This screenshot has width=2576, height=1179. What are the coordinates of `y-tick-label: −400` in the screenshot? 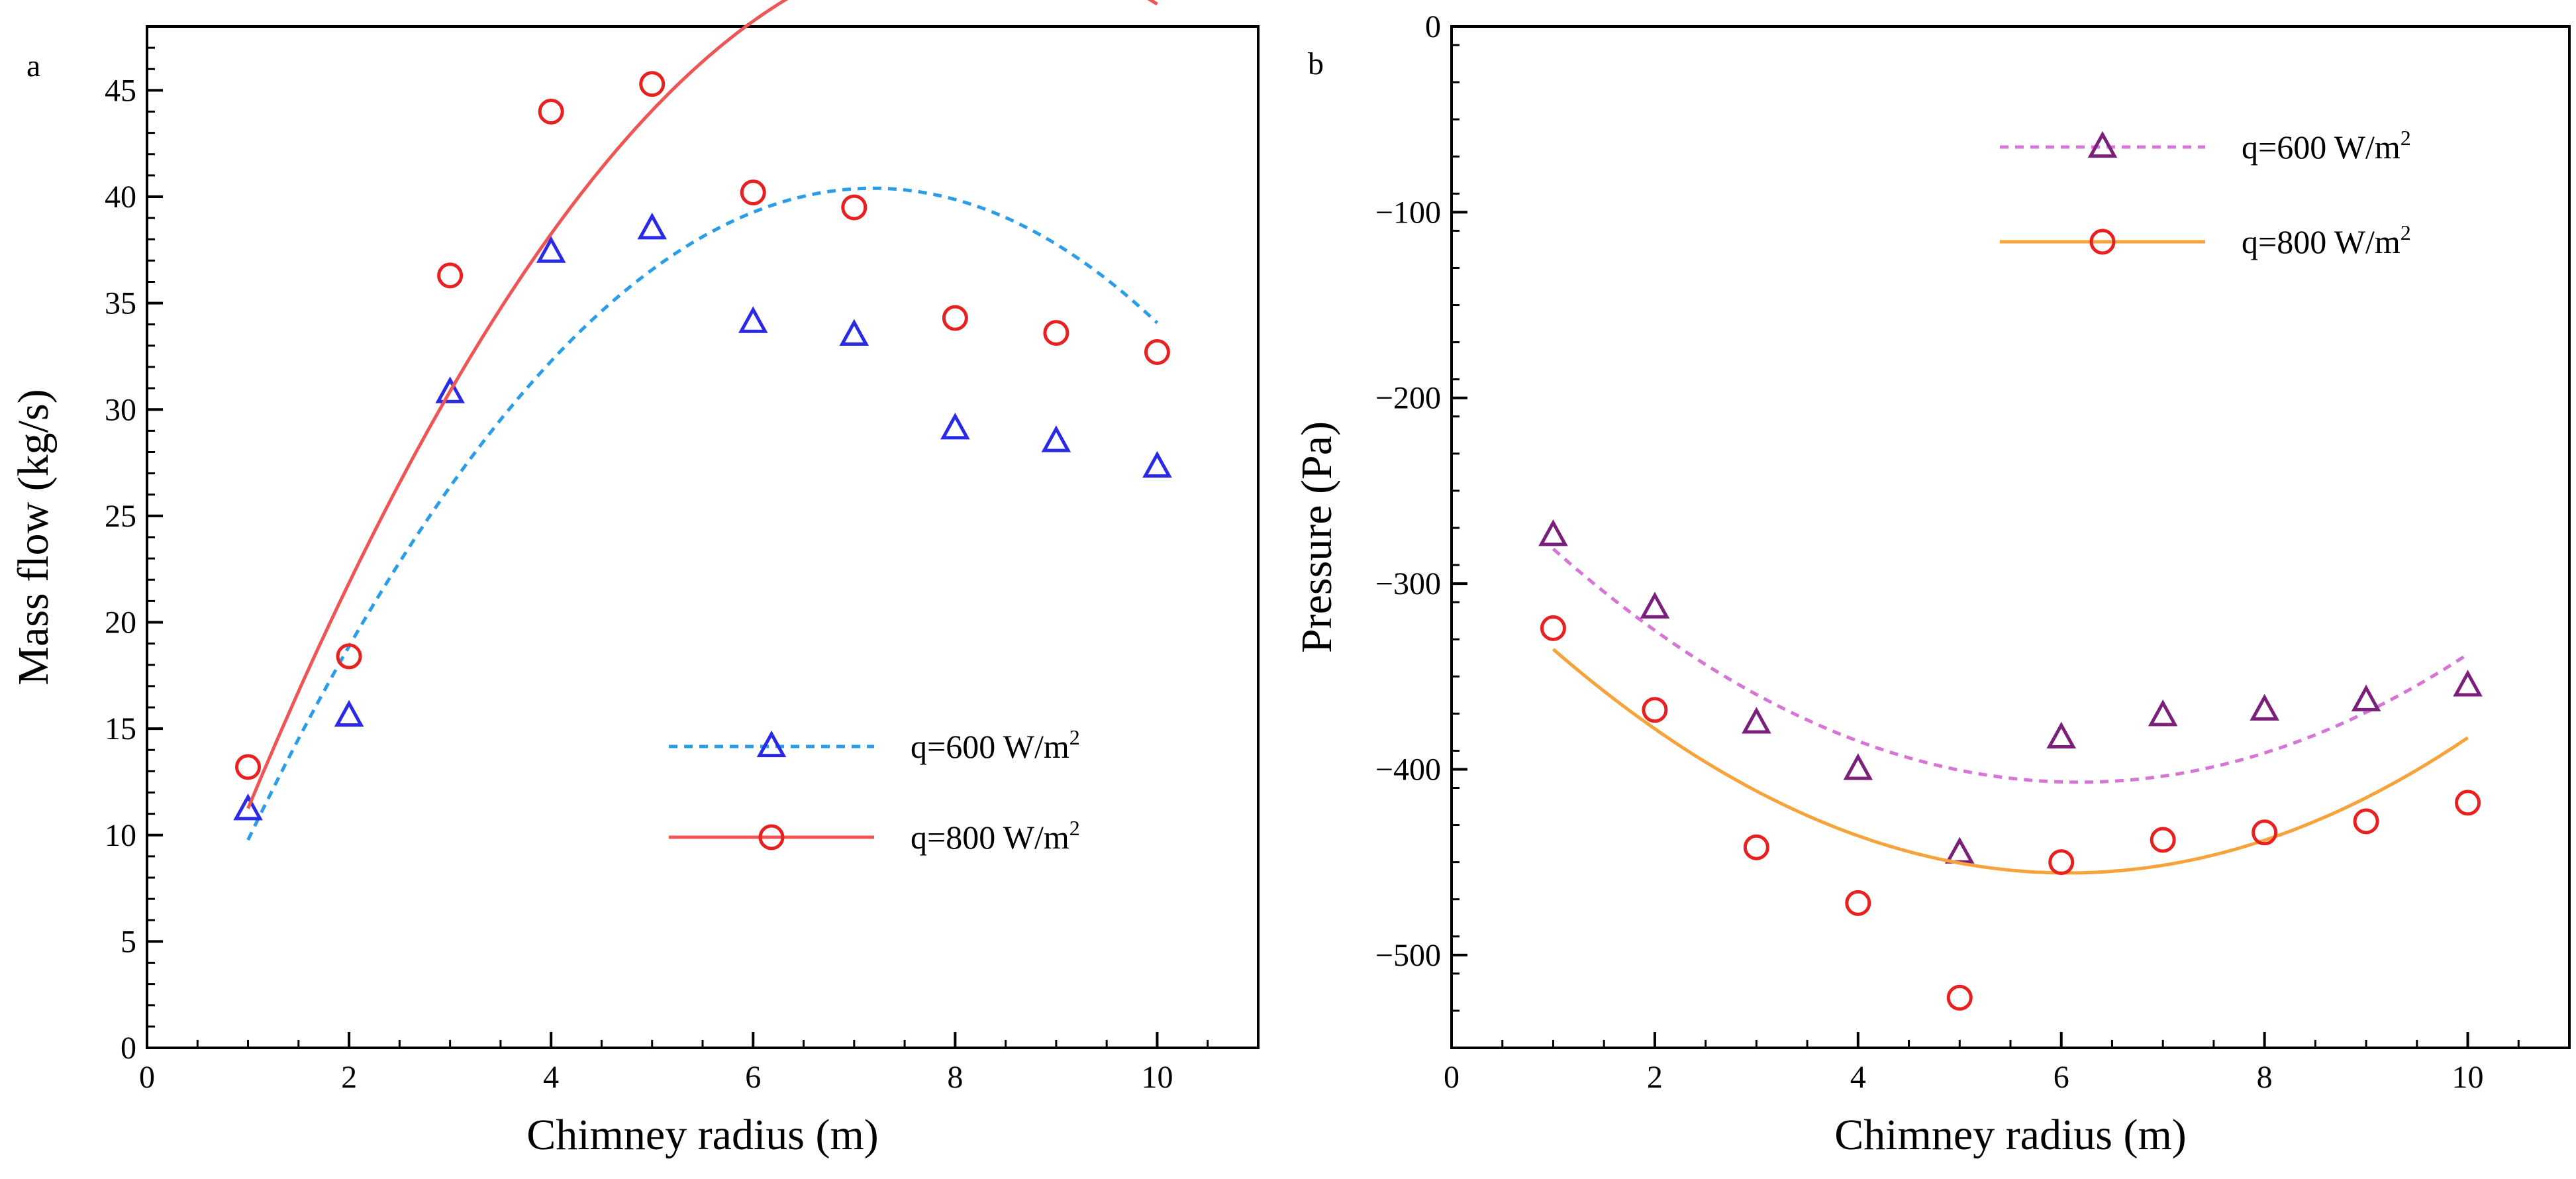 It's located at (1408, 769).